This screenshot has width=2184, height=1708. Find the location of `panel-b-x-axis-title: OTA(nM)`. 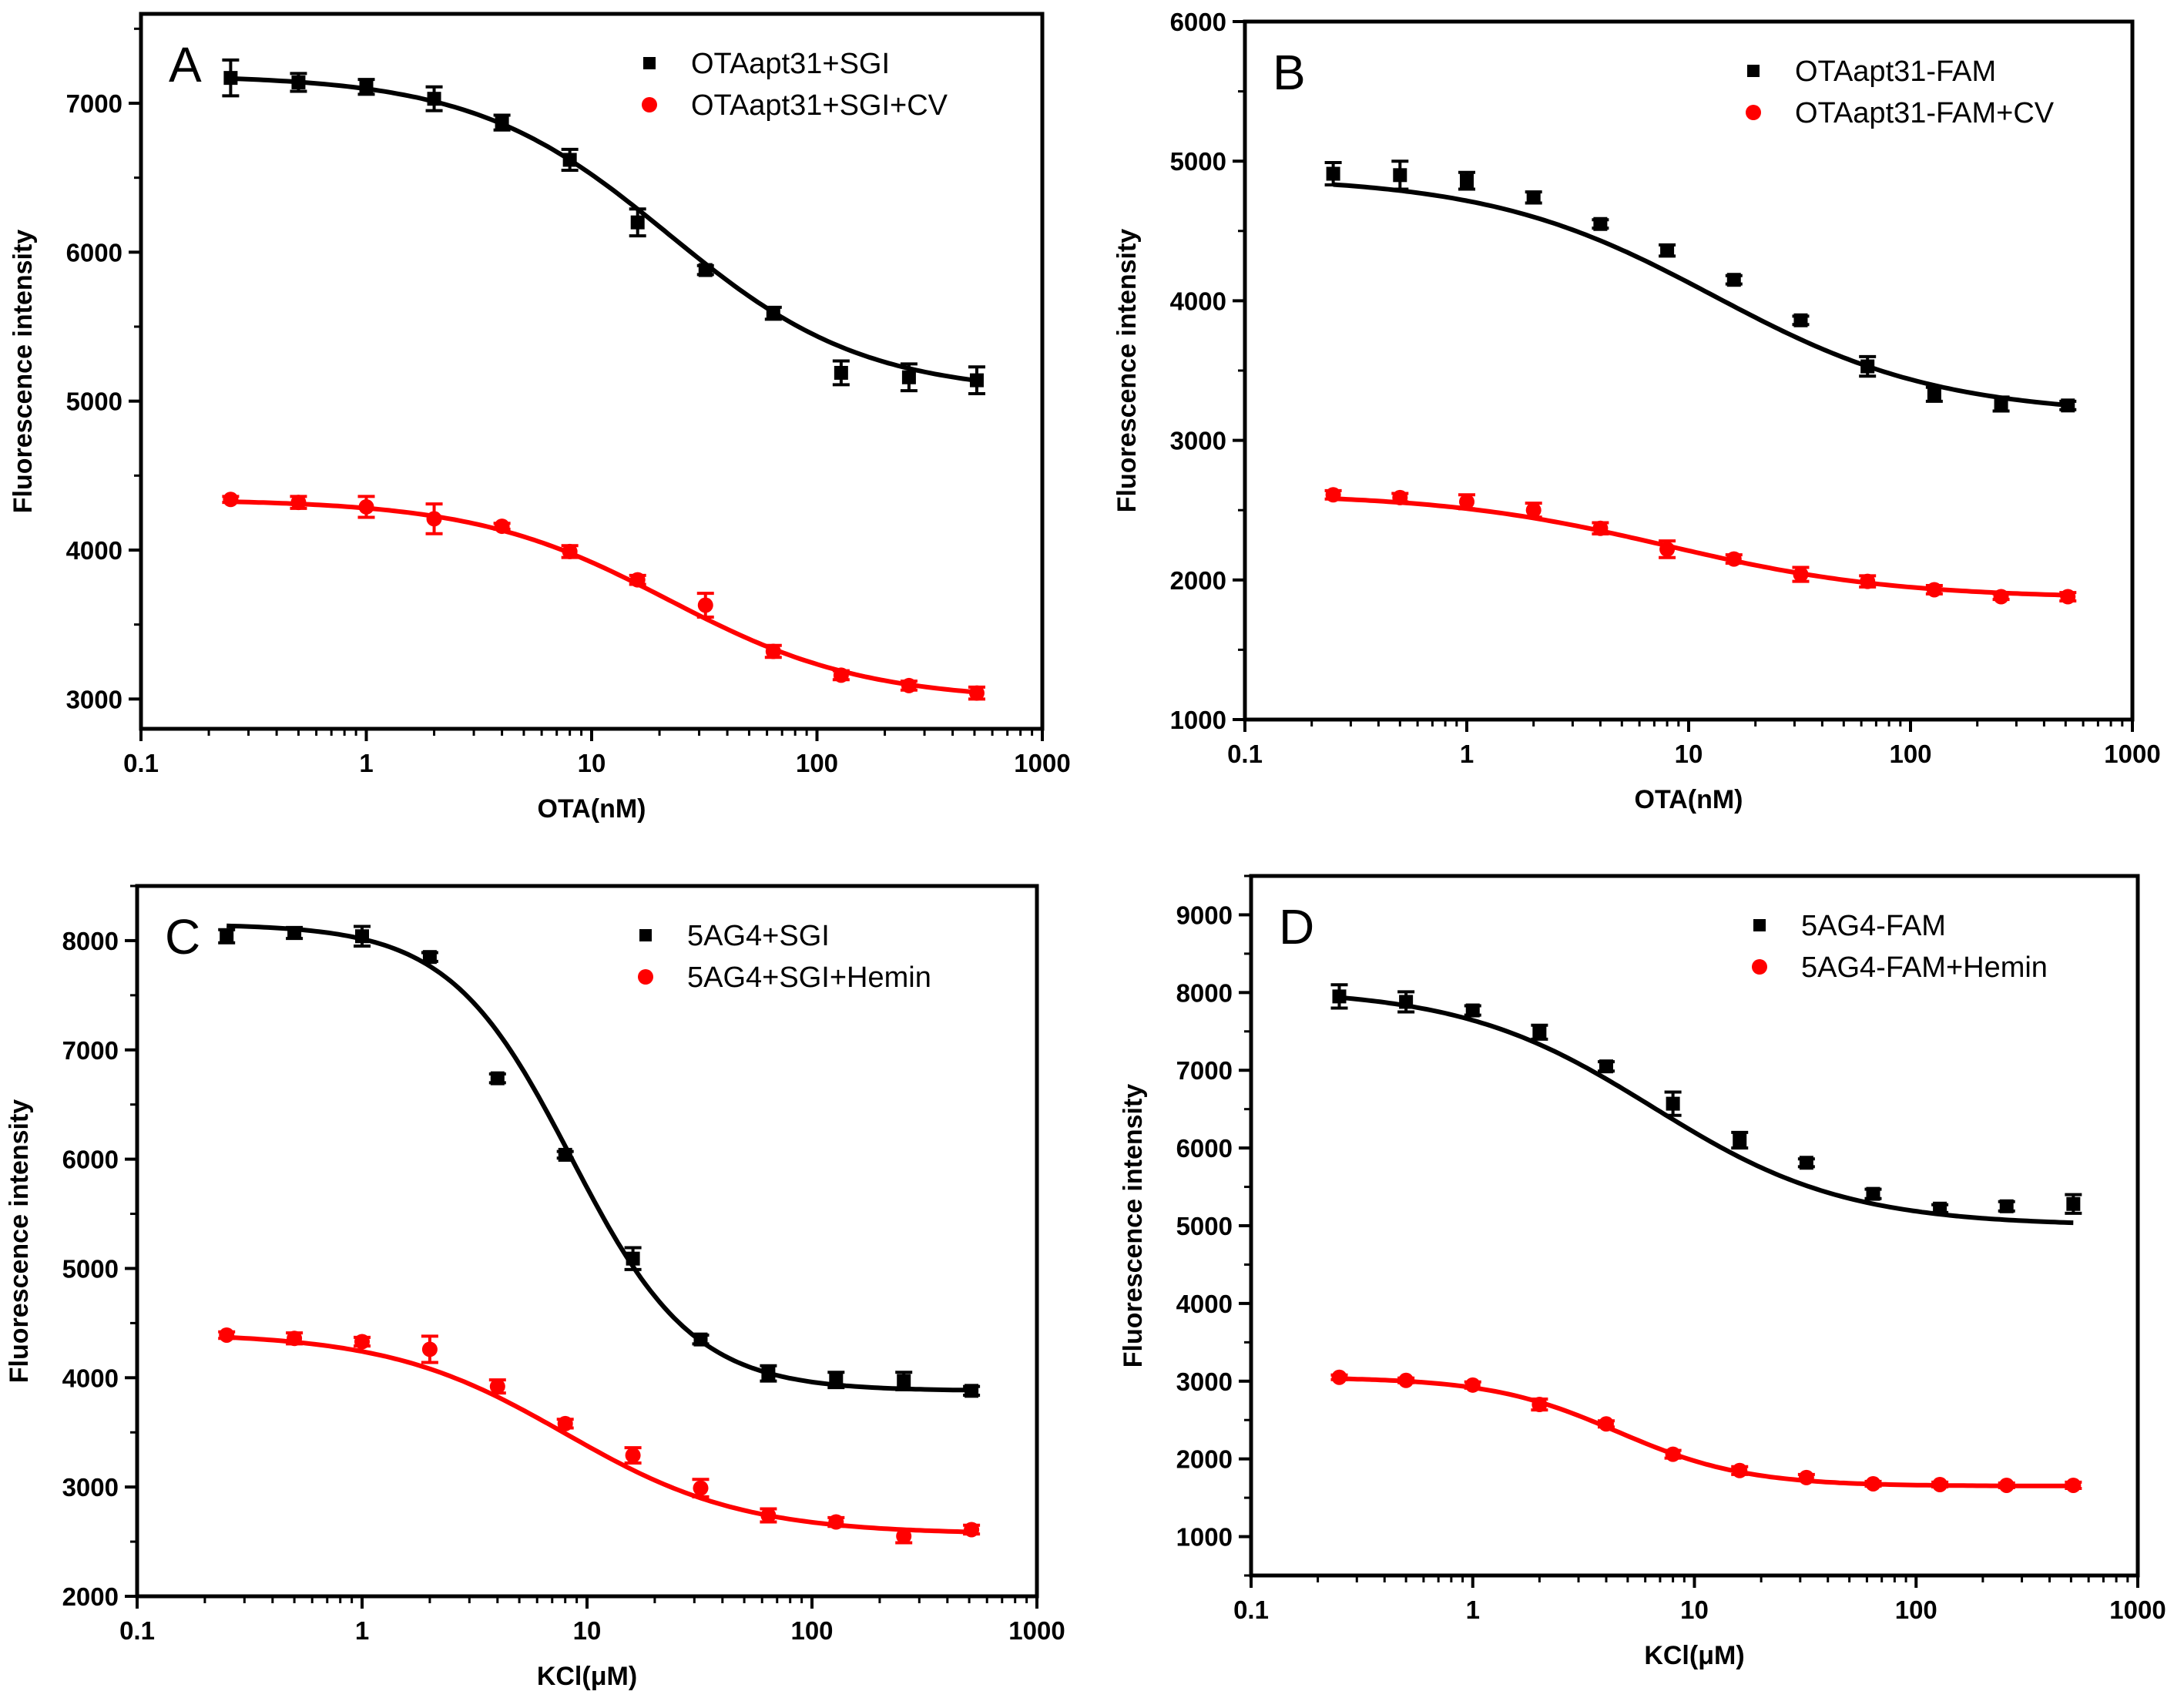

panel-b-x-axis-title: OTA(nM) is located at coordinates (1689, 799).